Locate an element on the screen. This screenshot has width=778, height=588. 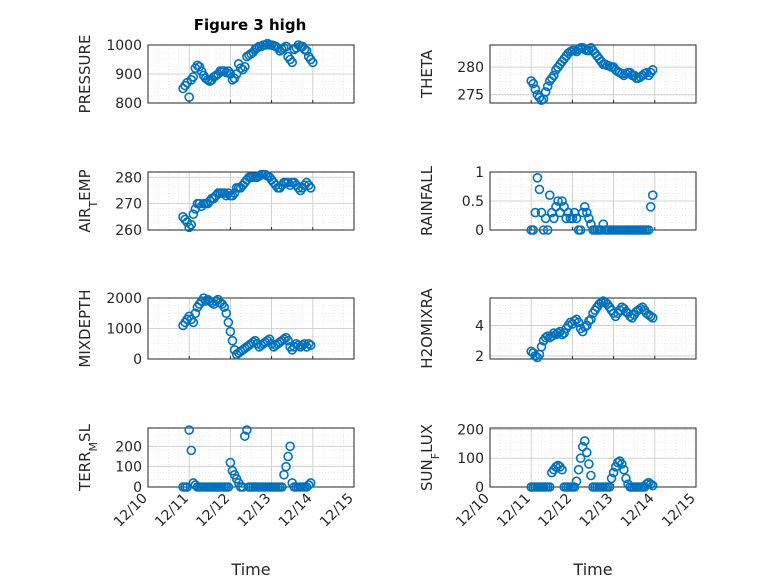
subplot-mixdepth: 0 1000 2000 MIXDEPTH is located at coordinates (215, 328).